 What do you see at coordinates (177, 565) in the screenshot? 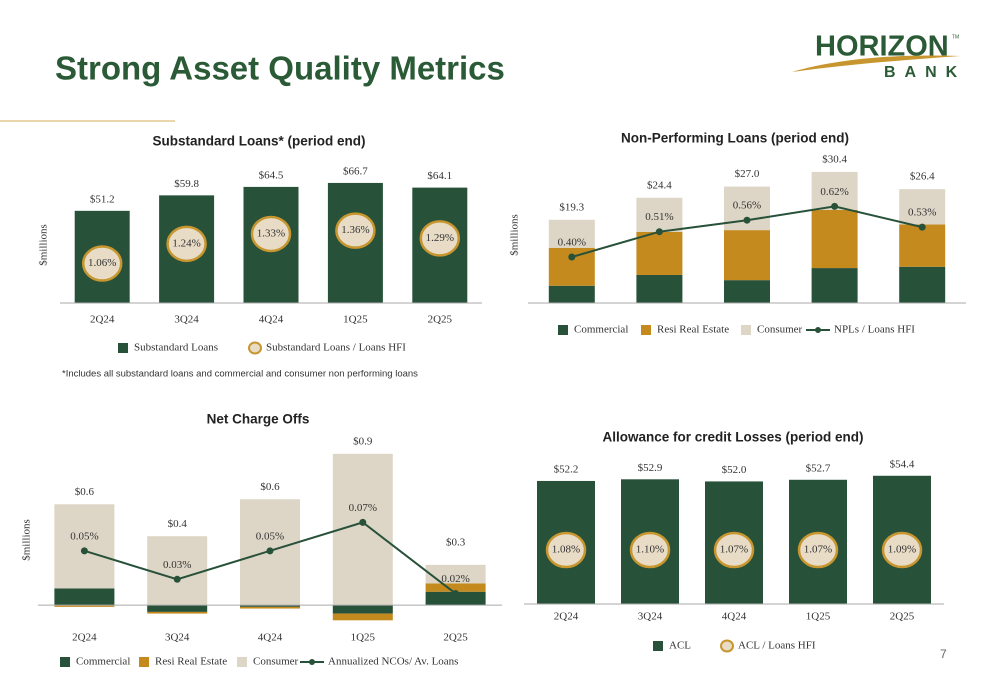
I see `line-label: 0.03%` at bounding box center [177, 565].